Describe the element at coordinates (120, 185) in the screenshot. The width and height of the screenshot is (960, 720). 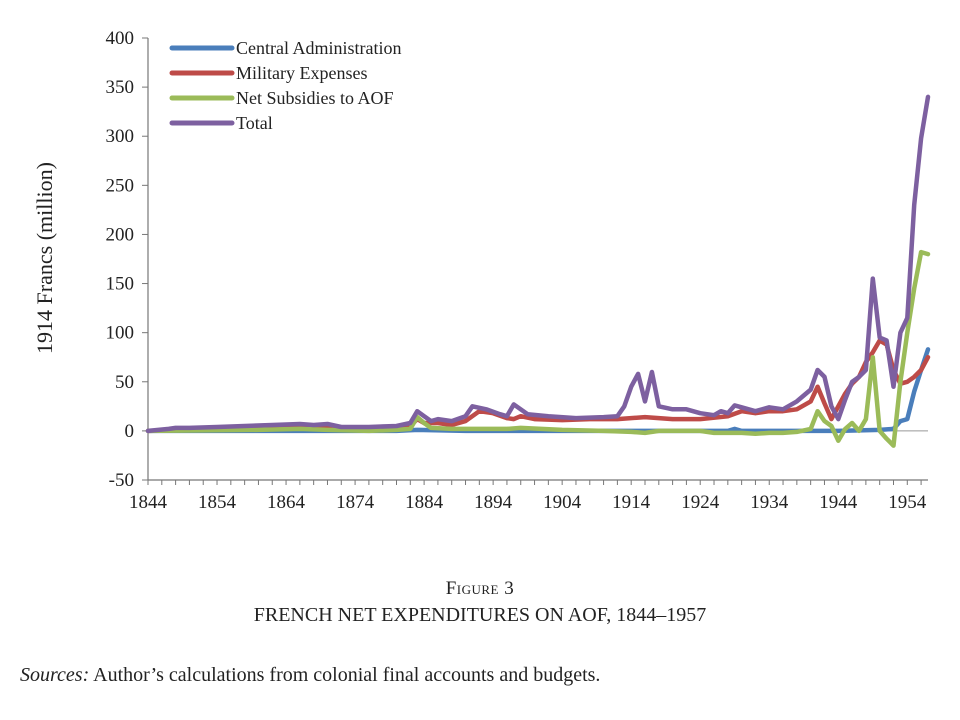
I see `y-tick-label: 250` at that location.